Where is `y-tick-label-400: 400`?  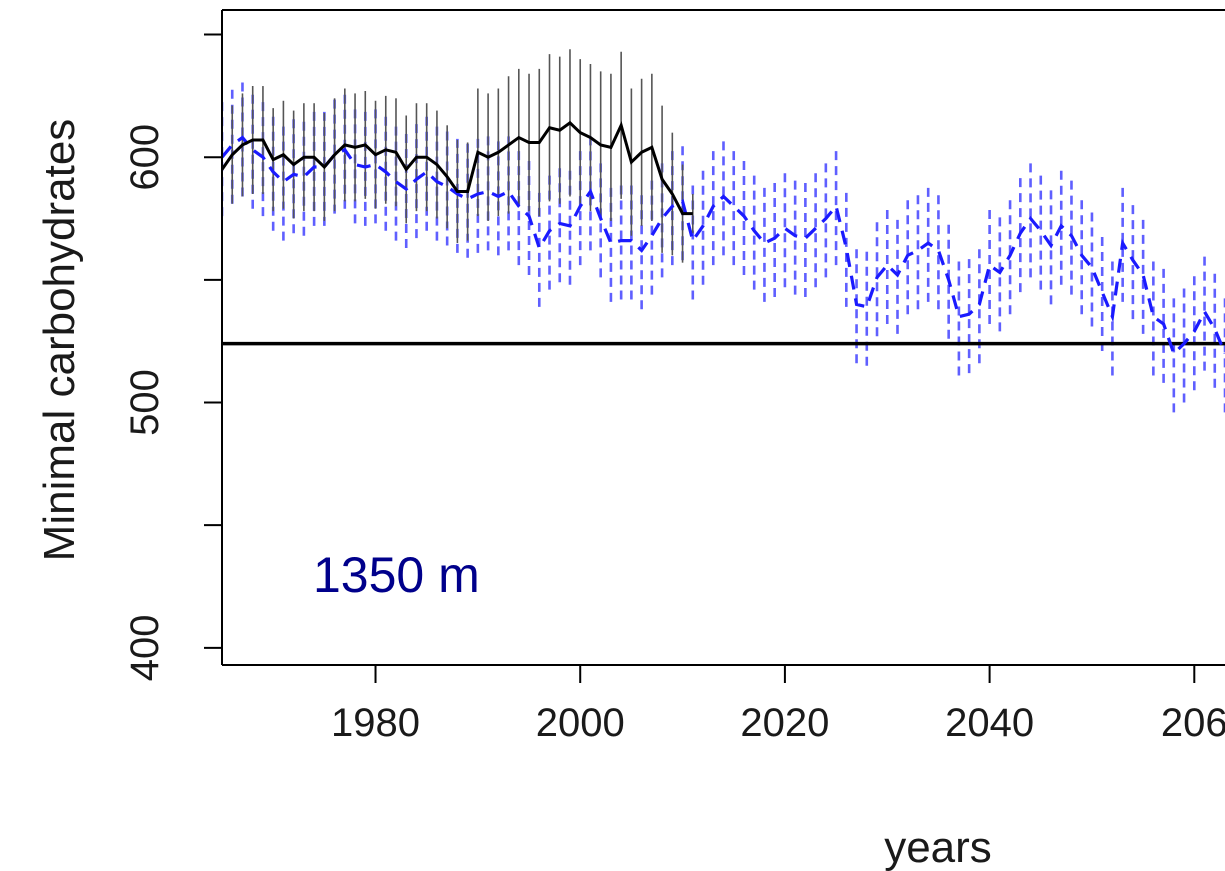
y-tick-label-400: 400 is located at coordinates (145, 647).